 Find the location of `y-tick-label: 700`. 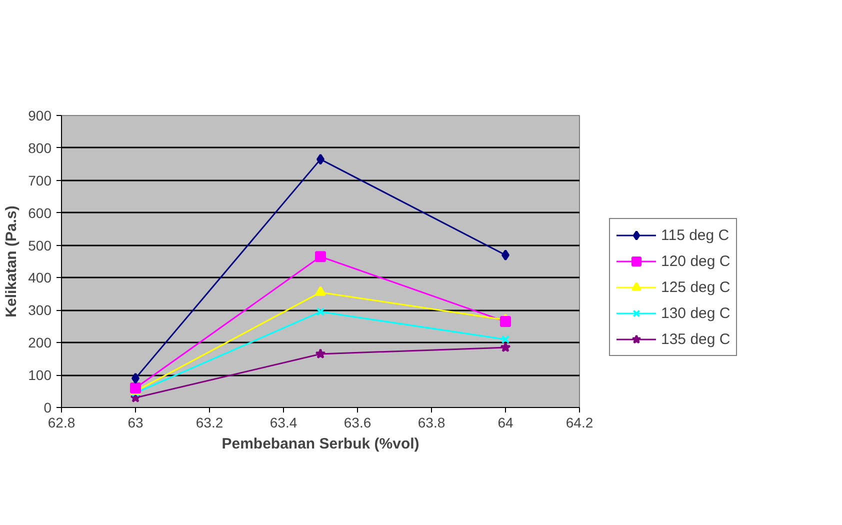

y-tick-label: 700 is located at coordinates (40, 180).